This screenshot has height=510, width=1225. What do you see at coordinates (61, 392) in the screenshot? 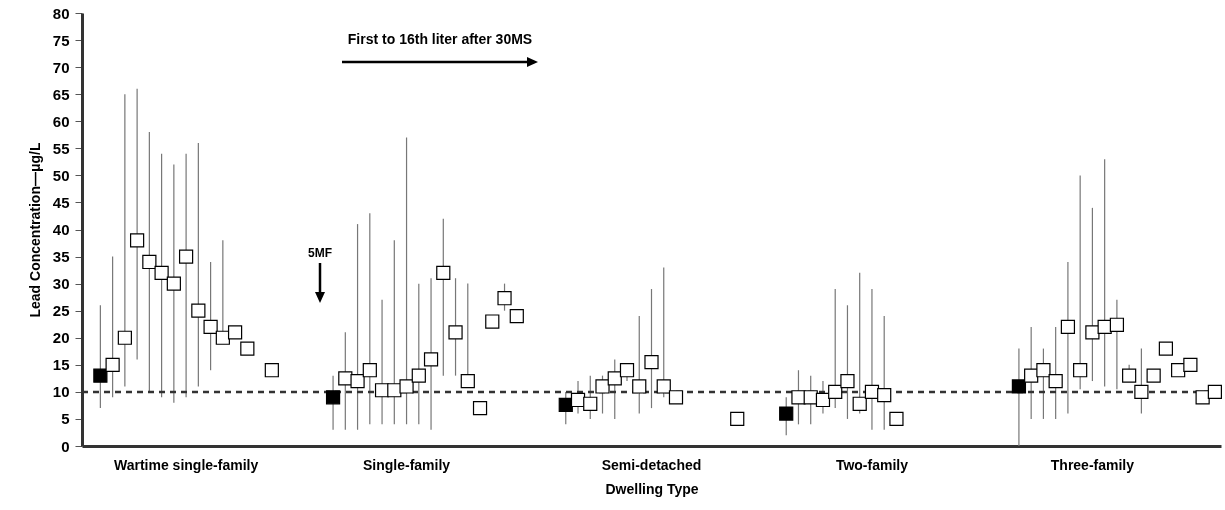
I see `y-tick-label: 10` at bounding box center [61, 392].